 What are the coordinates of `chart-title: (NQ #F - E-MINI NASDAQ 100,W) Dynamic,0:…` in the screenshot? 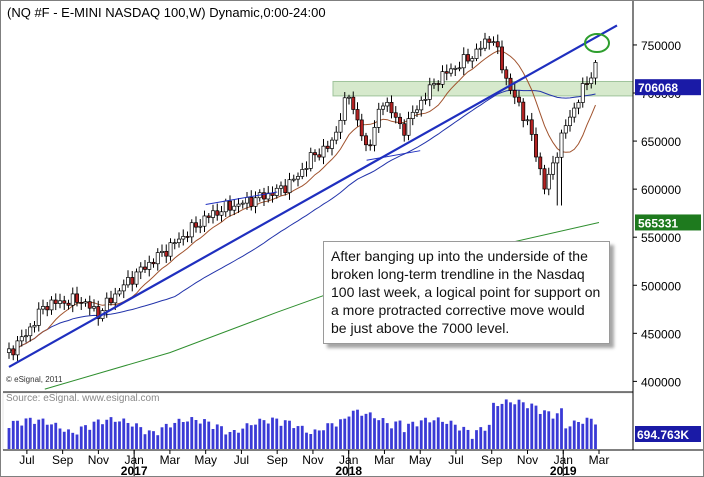 It's located at (166, 12).